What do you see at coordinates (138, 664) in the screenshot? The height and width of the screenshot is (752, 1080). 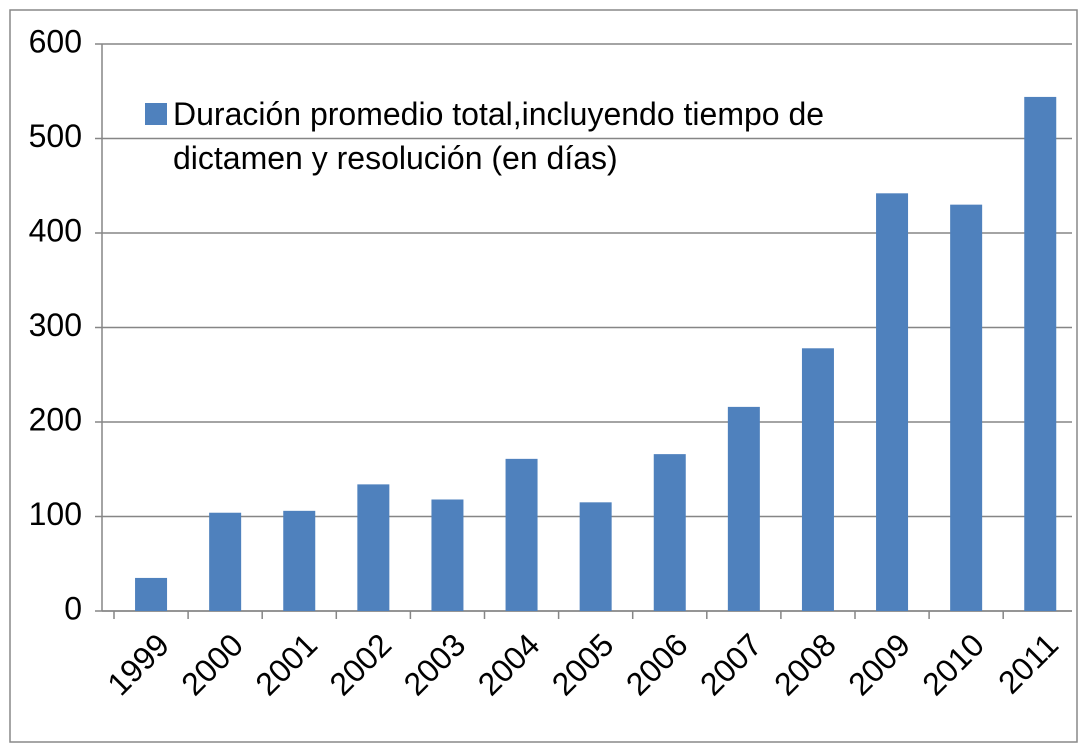 I see `x-tick-label: 1999` at bounding box center [138, 664].